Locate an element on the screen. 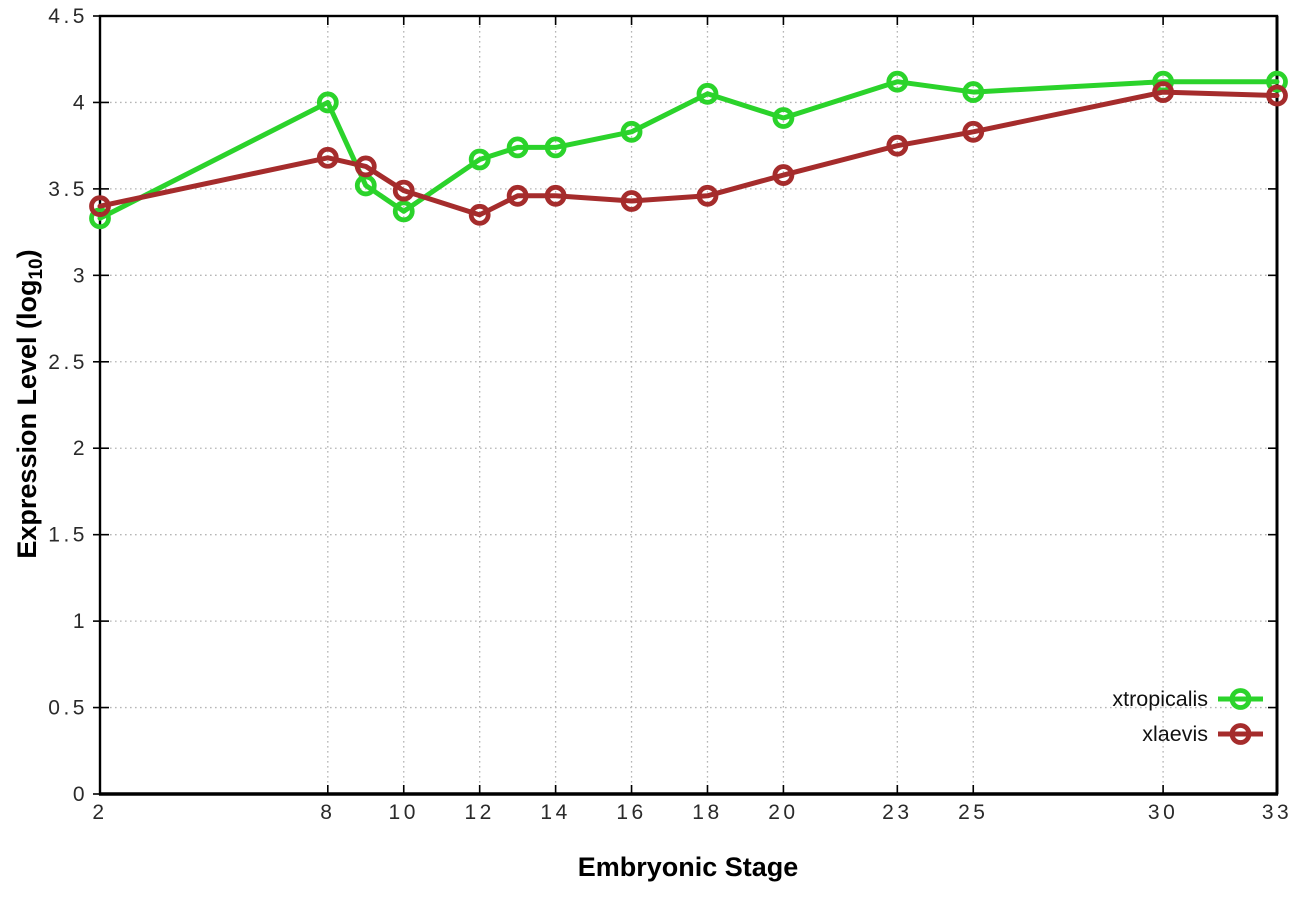  x-tick-label: 25 is located at coordinates (973, 812).